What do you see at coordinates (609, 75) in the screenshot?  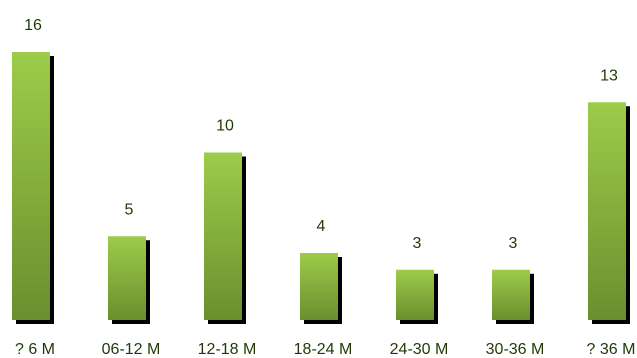 I see `data-label: 13` at bounding box center [609, 75].